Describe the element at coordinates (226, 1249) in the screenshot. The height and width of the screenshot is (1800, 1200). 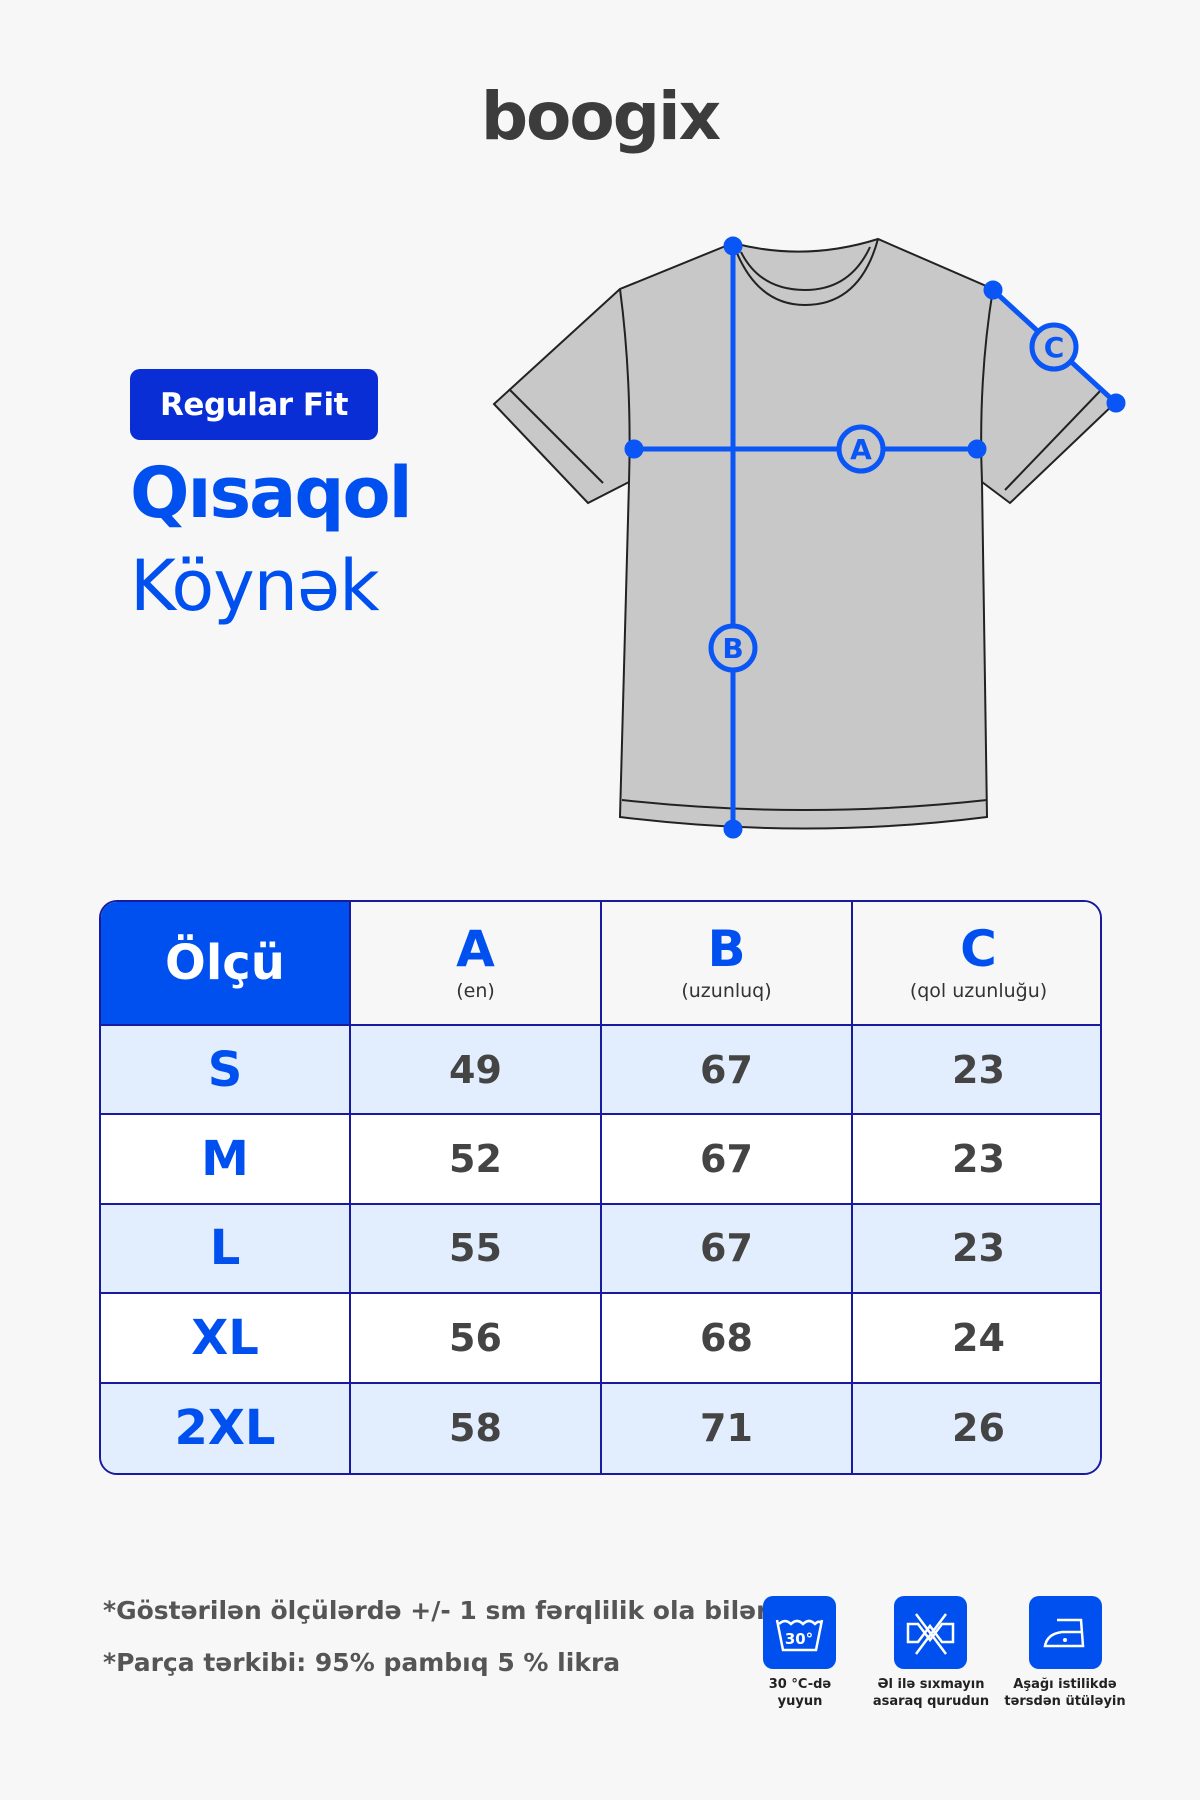
I see `size-cell: L` at that location.